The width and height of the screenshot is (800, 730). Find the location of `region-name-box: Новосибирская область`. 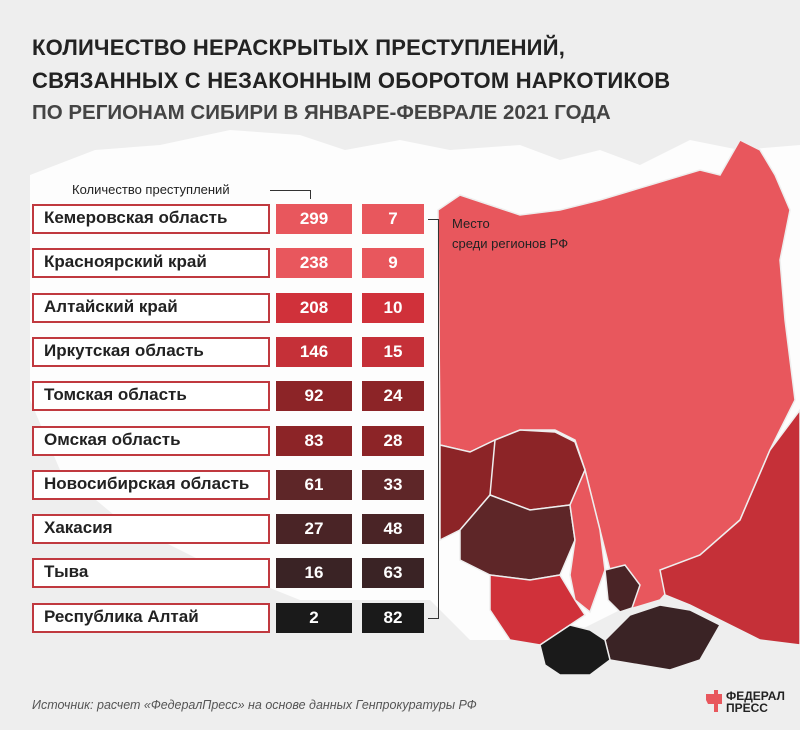

region-name-box: Новосибирская область is located at coordinates (151, 485).